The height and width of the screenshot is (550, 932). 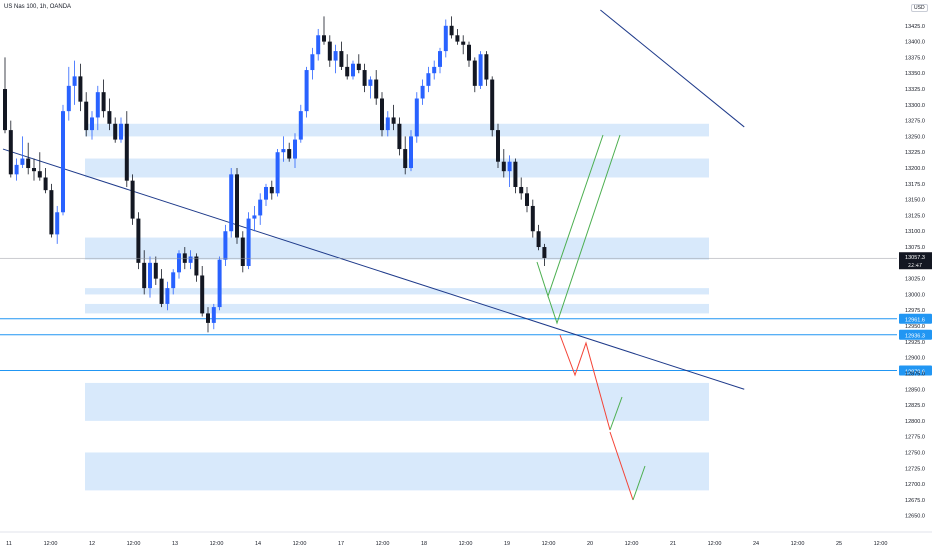 I want to click on current-price-badge, so click(x=915, y=261).